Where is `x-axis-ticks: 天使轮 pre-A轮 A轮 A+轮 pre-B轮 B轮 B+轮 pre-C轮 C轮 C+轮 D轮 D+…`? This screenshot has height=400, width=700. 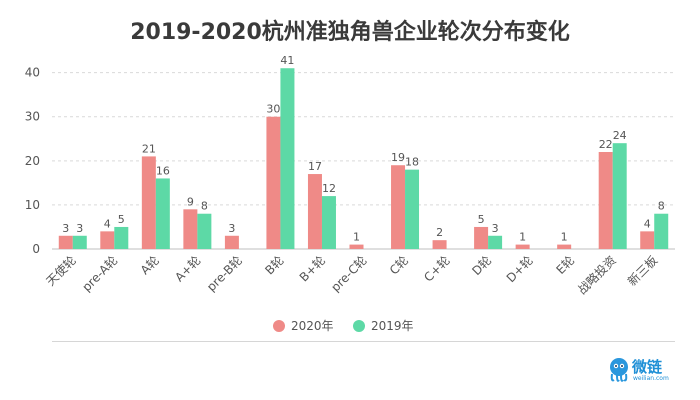 x-axis-ticks: 天使轮 pre-A轮 A轮 A+轮 pre-B轮 B轮 B+轮 pre-C轮 C轮 C+轮 D轮 D+… is located at coordinates (352, 275).